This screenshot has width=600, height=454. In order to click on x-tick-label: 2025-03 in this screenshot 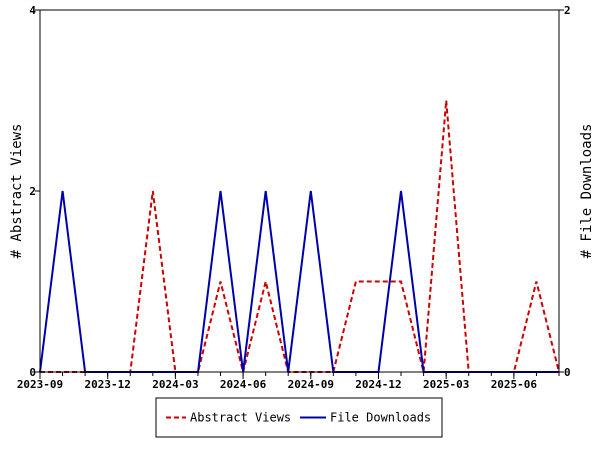, I will do `click(446, 384)`.